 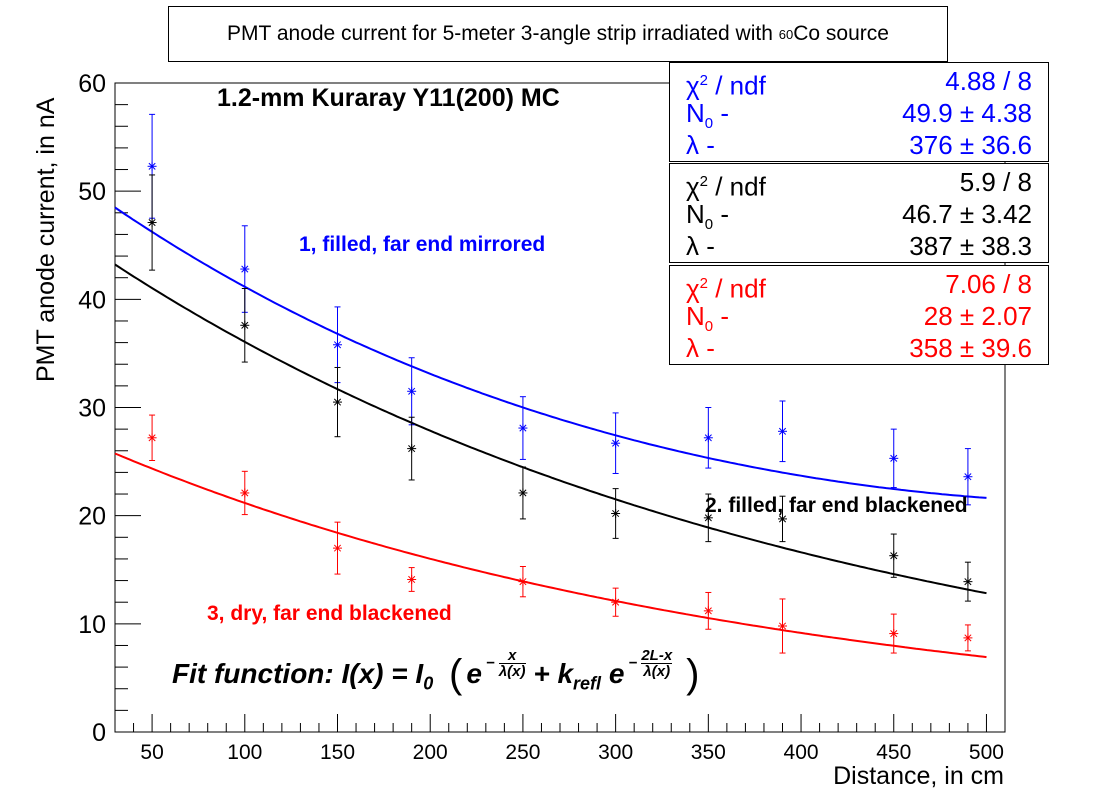 I want to click on annotation-blue: 1, filled, far end mirrored, so click(x=422, y=244).